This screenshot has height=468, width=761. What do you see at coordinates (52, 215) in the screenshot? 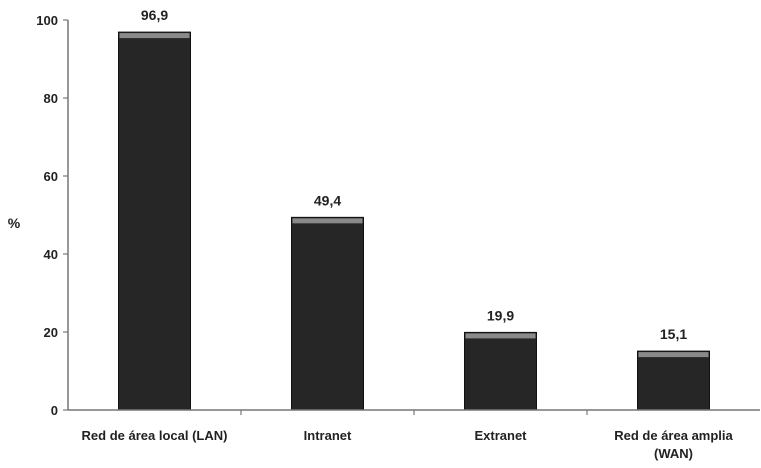
I see `y-axis: 0 20 40 60 80 100` at bounding box center [52, 215].